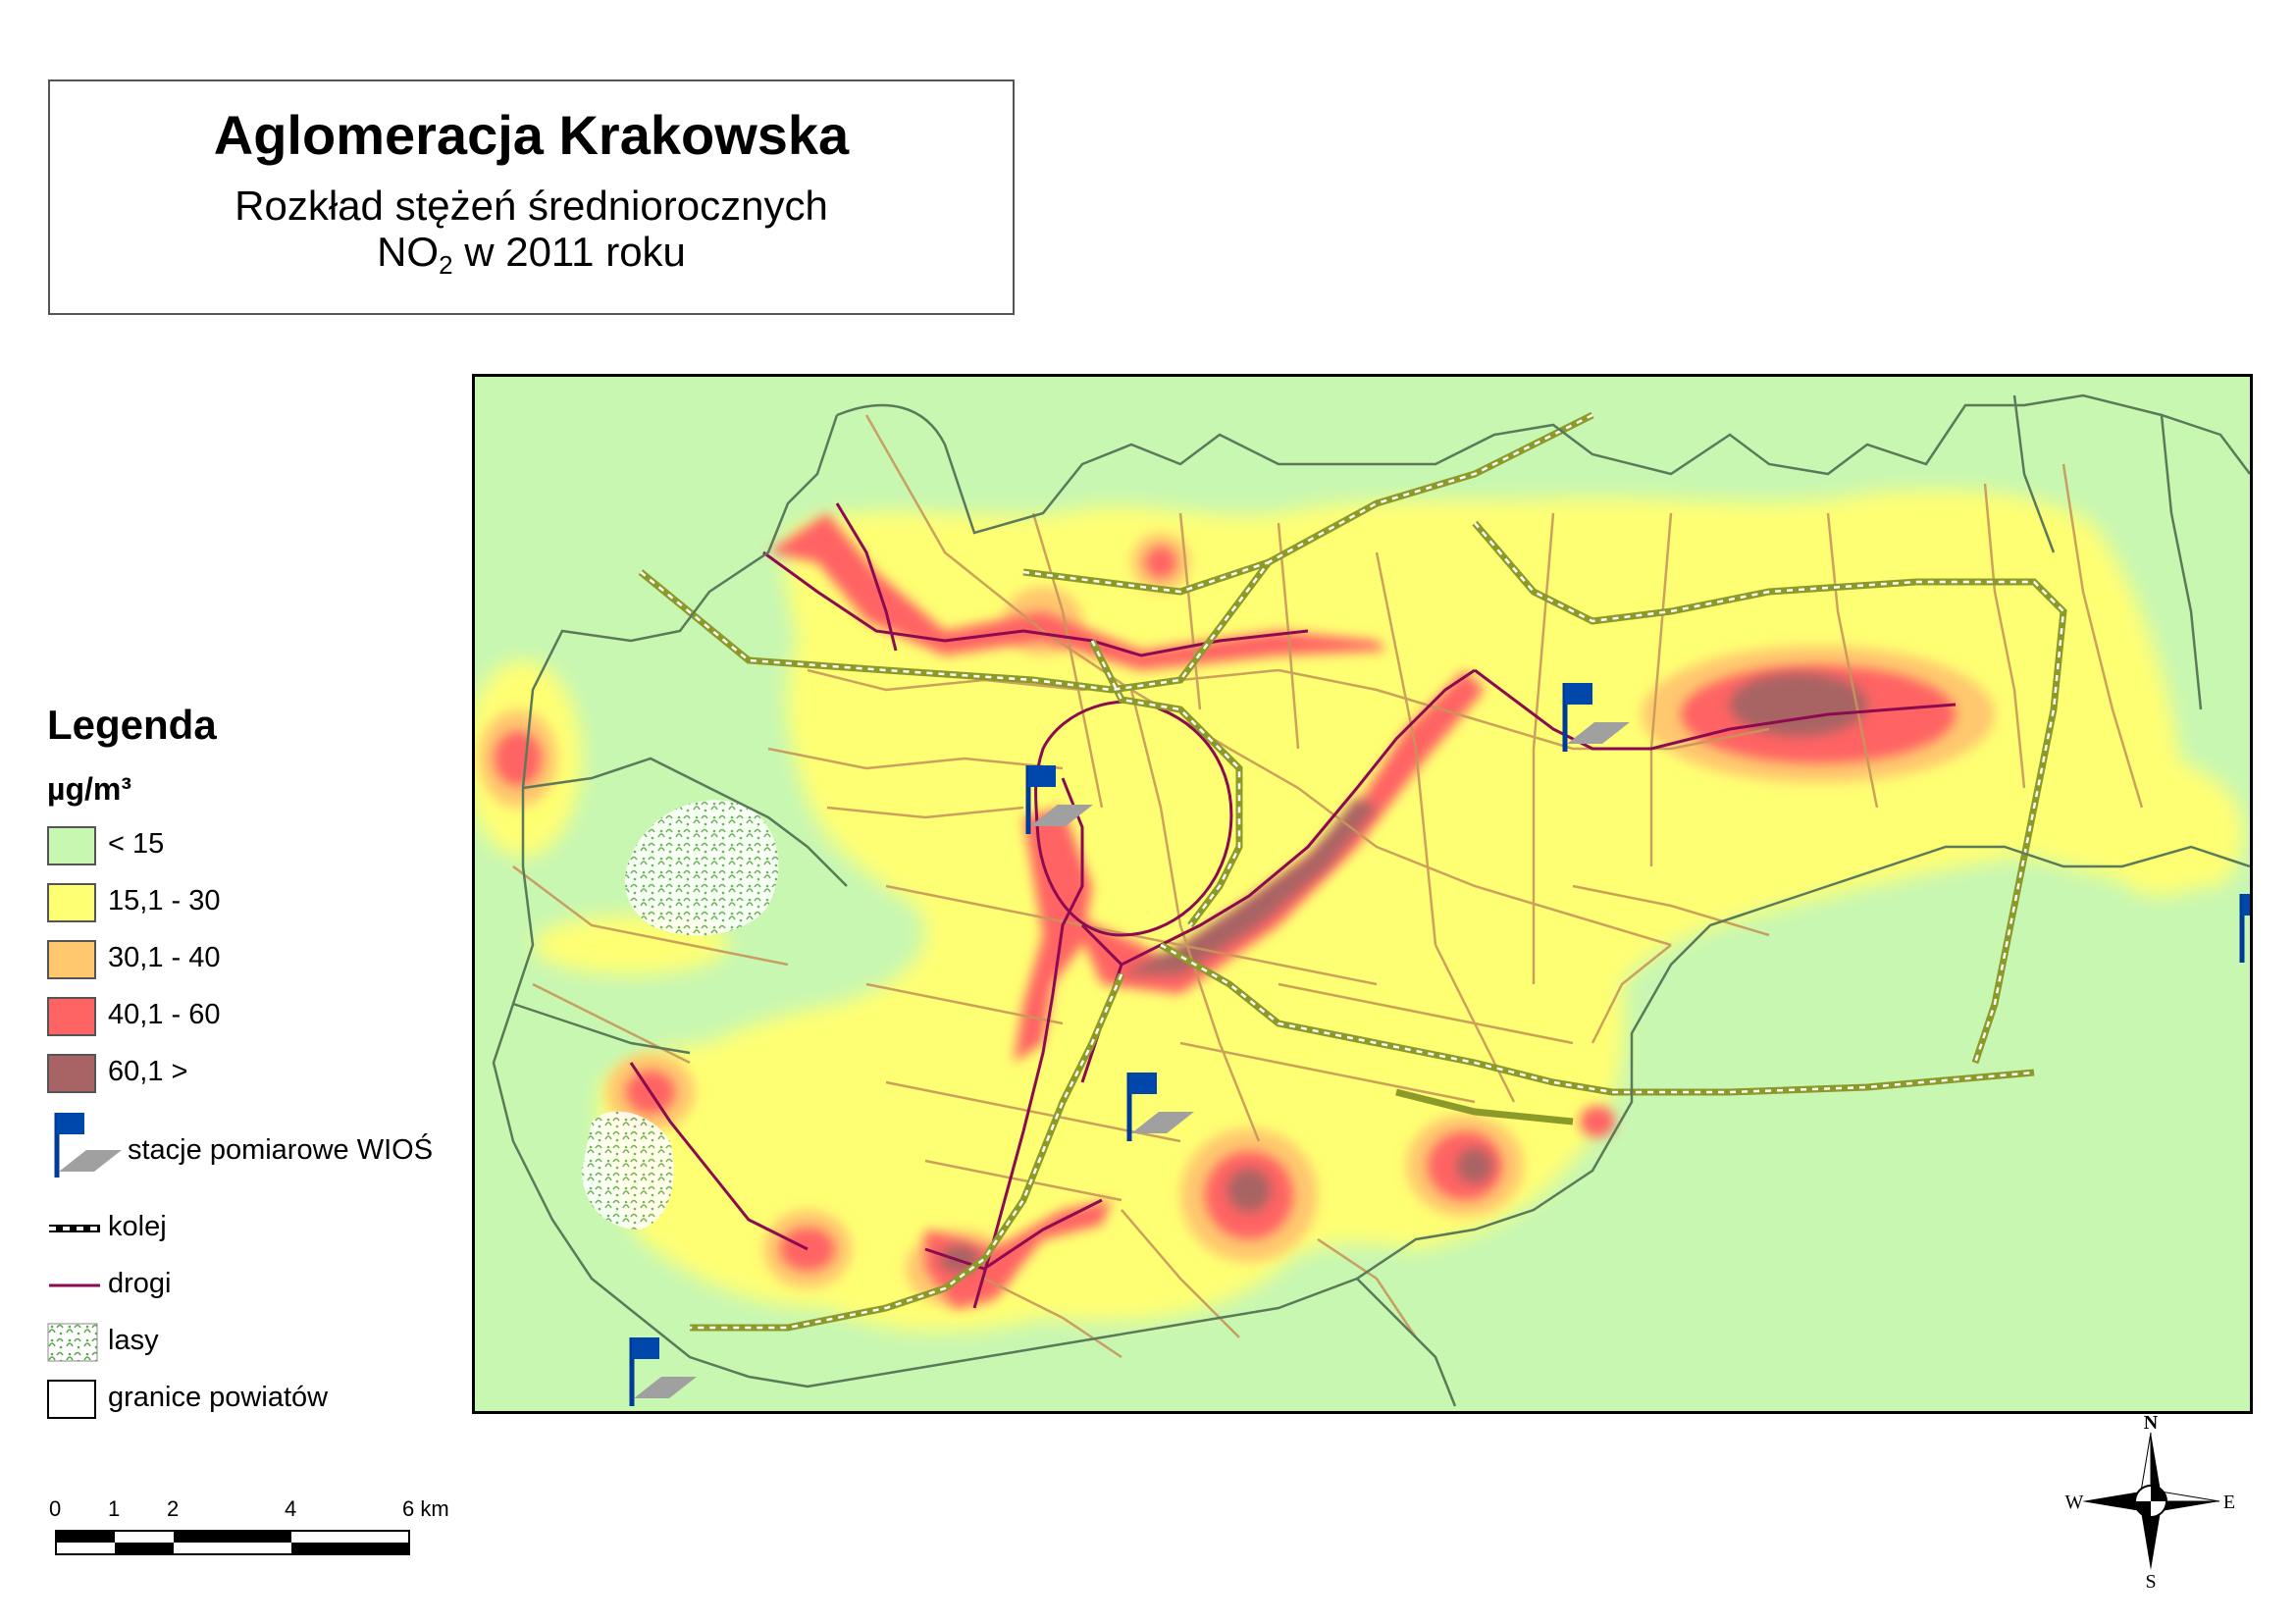 Image resolution: width=2296 pixels, height=1623 pixels. What do you see at coordinates (89, 789) in the screenshot?
I see `legend-unit: µg/m³` at bounding box center [89, 789].